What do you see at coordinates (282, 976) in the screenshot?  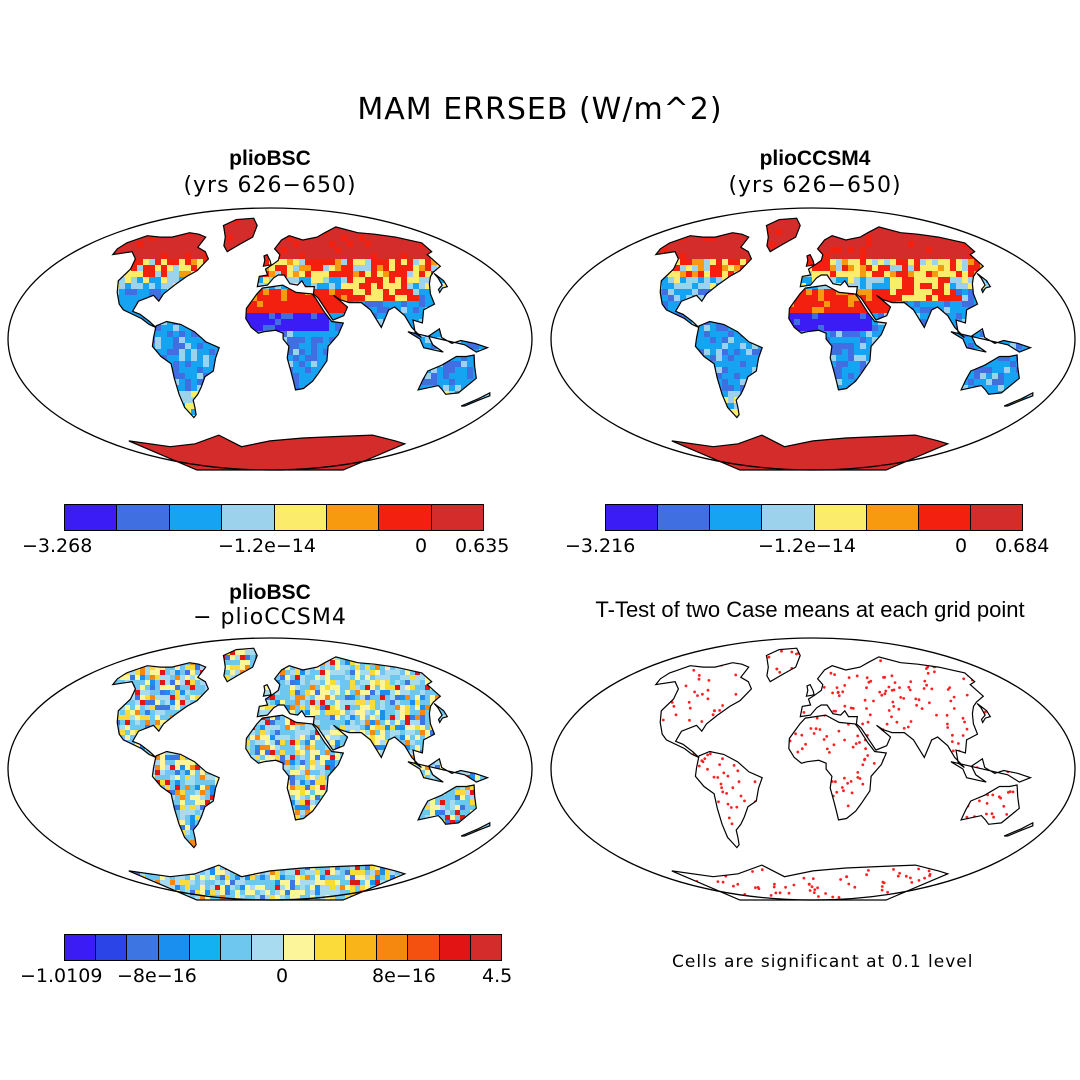 I see `colorbar-difference-label-3: 0` at bounding box center [282, 976].